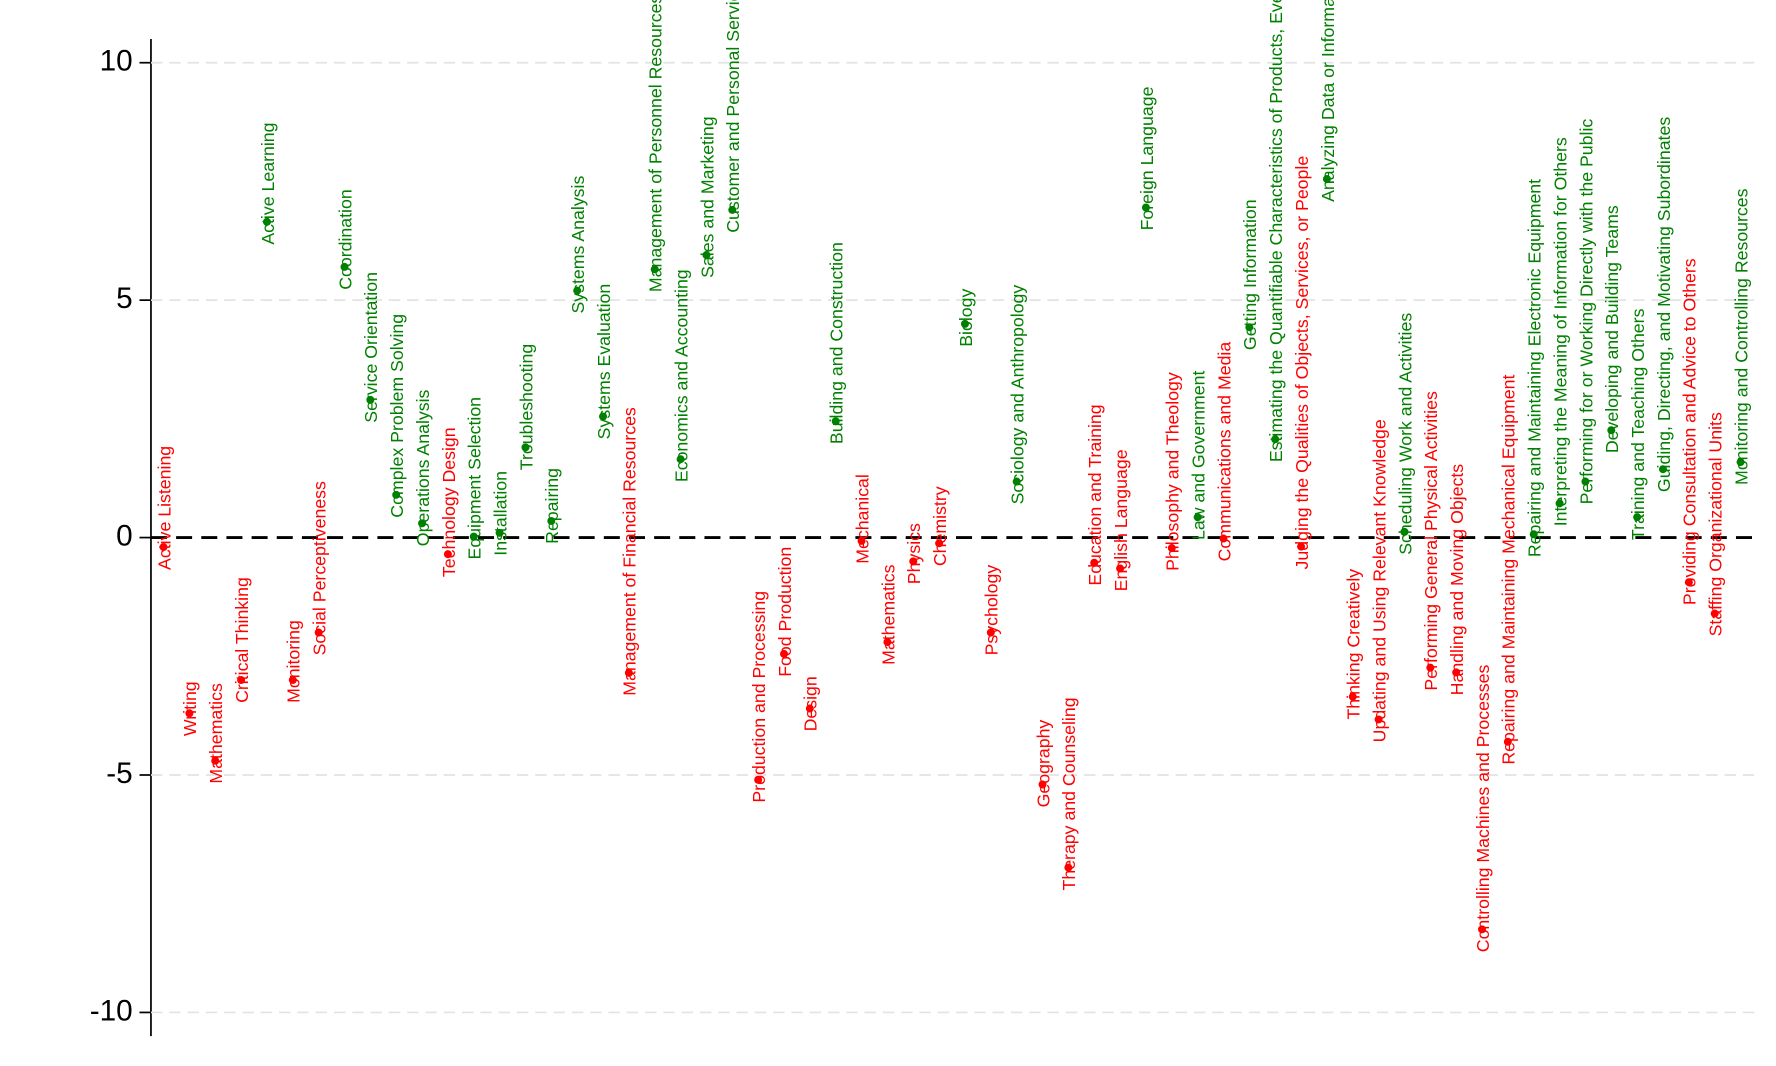 This screenshot has height=1066, width=1776. Describe the element at coordinates (164, 508) in the screenshot. I see `point-label: Active Listening` at that location.